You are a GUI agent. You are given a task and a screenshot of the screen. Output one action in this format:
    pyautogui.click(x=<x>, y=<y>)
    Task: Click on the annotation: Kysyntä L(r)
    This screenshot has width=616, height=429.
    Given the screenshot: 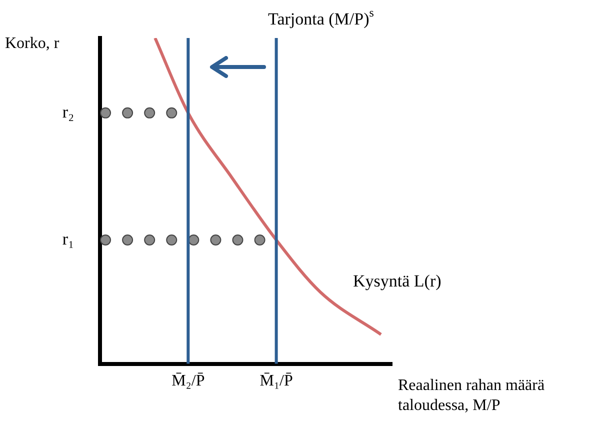 What is the action you would take?
    pyautogui.click(x=397, y=280)
    